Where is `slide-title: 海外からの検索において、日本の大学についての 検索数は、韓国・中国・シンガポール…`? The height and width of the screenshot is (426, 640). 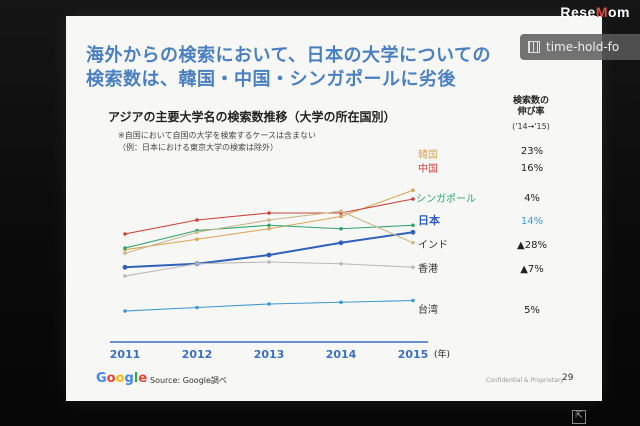 slide-title: 海外からの検索において、日本の大学についての 検索数は、韓国・中国・シンガポール… is located at coordinates (296, 68).